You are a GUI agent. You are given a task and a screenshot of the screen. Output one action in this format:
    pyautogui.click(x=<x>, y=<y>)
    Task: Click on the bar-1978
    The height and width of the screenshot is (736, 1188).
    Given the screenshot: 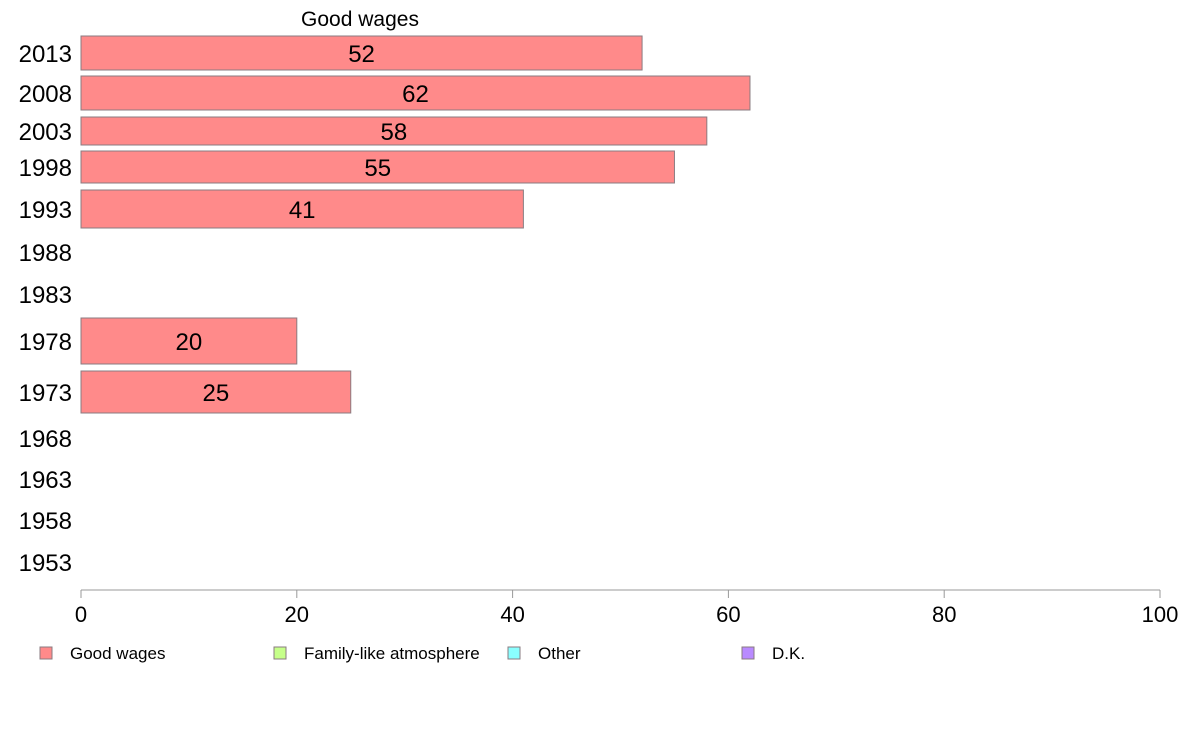 What is the action you would take?
    pyautogui.click(x=189, y=341)
    